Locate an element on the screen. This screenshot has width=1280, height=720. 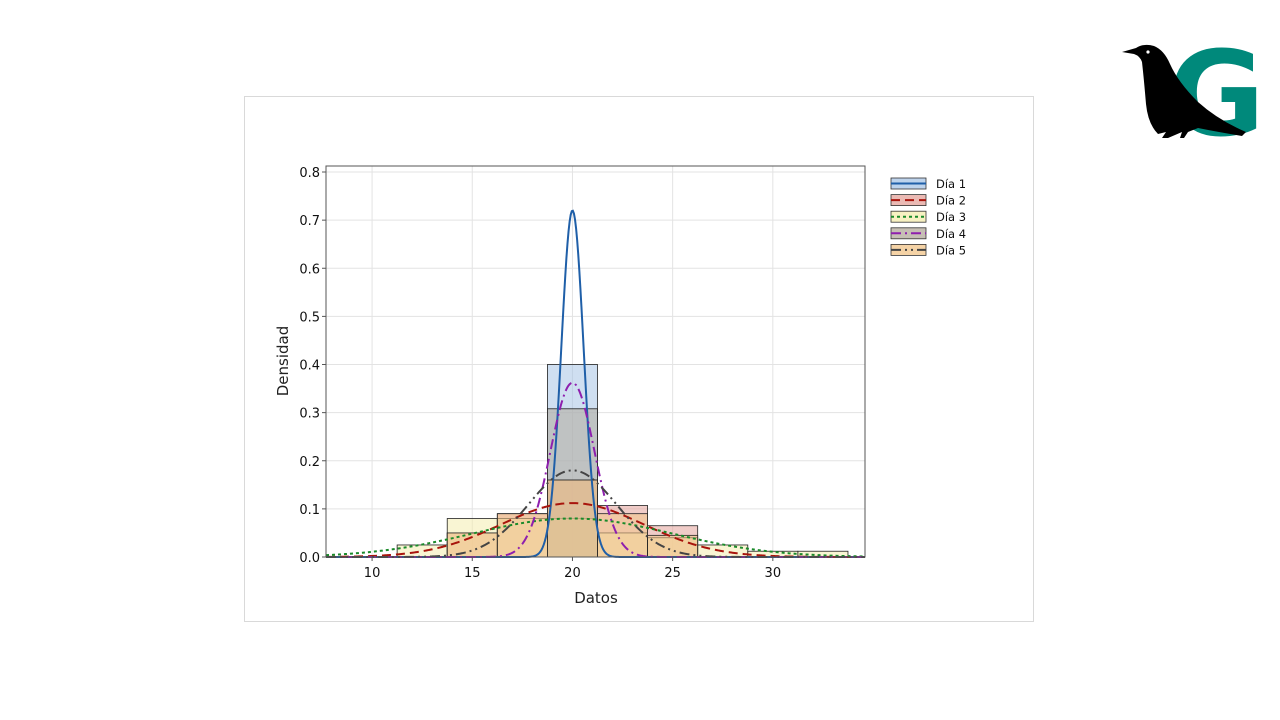
legend: Día 1 Día 2 Día 3 Día 4 Día 5 is located at coordinates (928, 217).